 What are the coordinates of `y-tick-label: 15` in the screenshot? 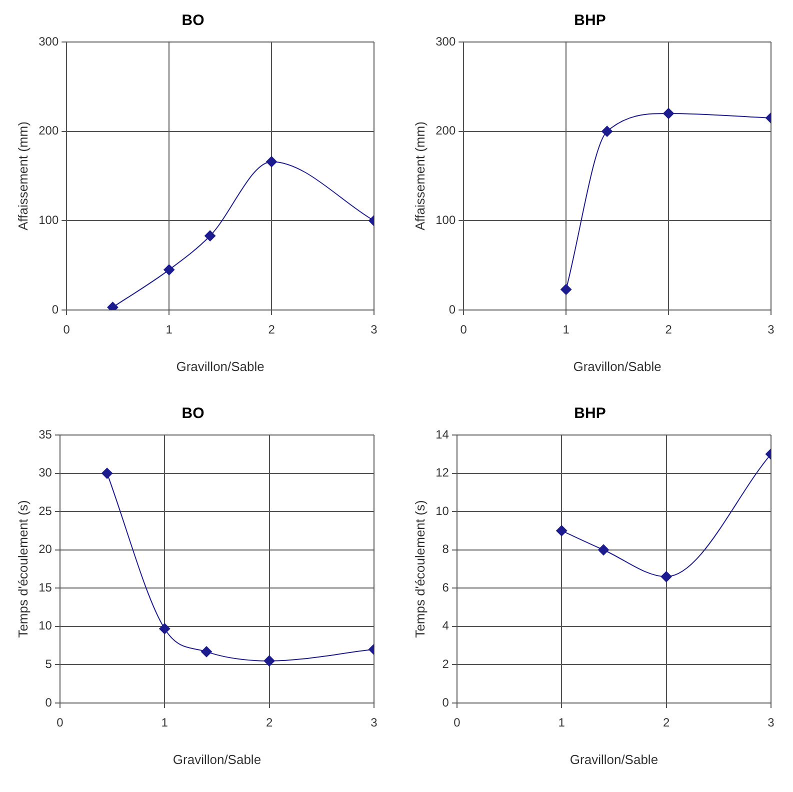 It's located at (45, 587).